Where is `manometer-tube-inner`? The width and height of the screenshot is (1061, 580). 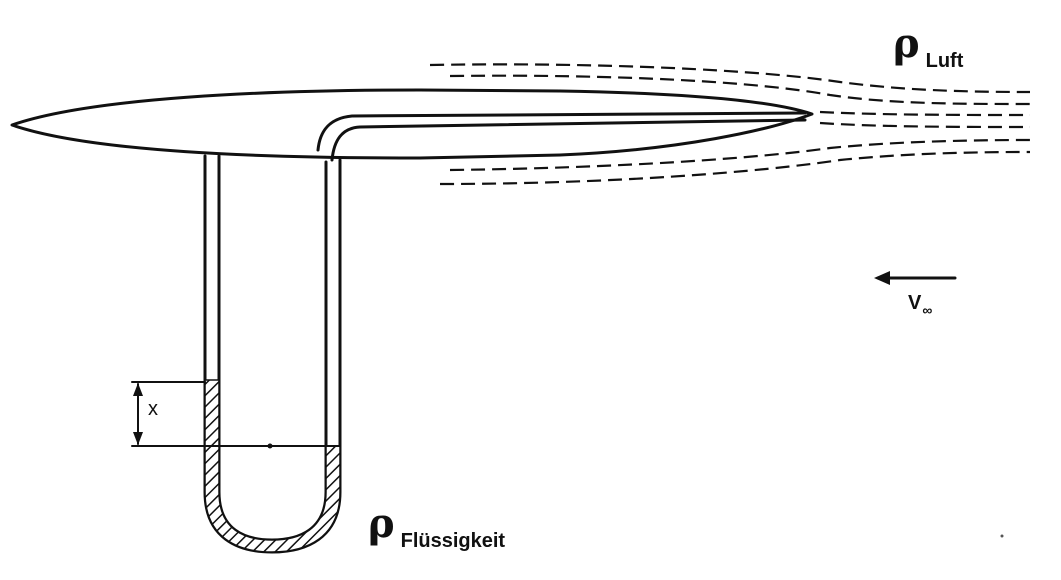 manometer-tube-inner is located at coordinates (272, 348).